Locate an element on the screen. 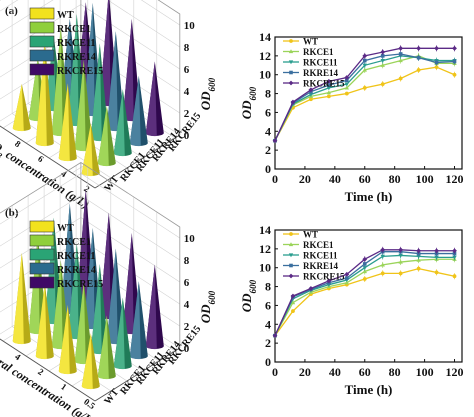  panel-tag: (a) is located at coordinates (11, 11).